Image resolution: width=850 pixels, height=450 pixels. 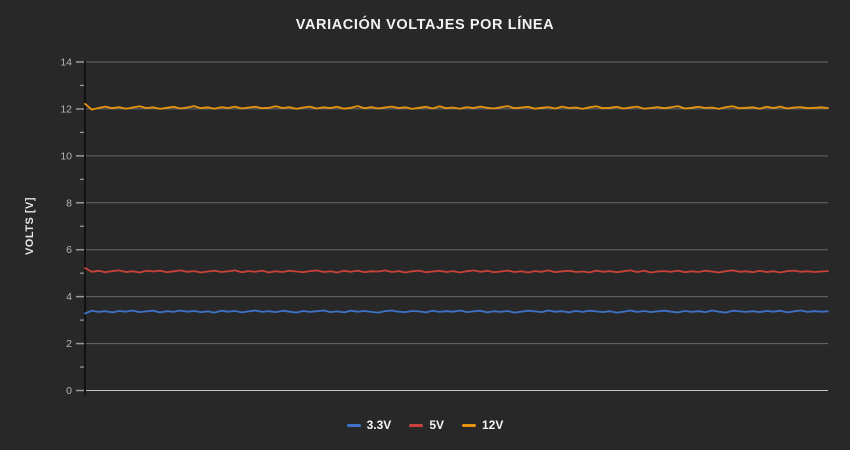 What do you see at coordinates (456, 106) in the screenshot?
I see `series-line-12V` at bounding box center [456, 106].